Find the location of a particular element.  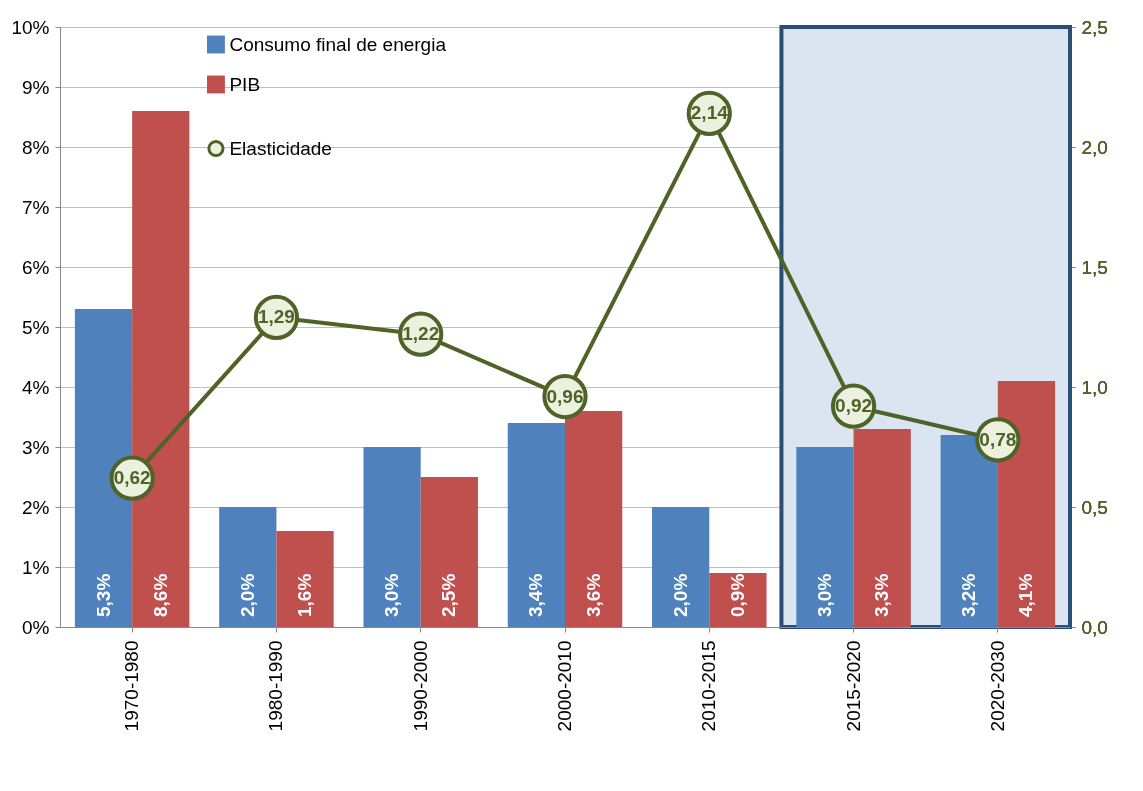

x-tick-label: 1980-1990 is located at coordinates (276, 686).